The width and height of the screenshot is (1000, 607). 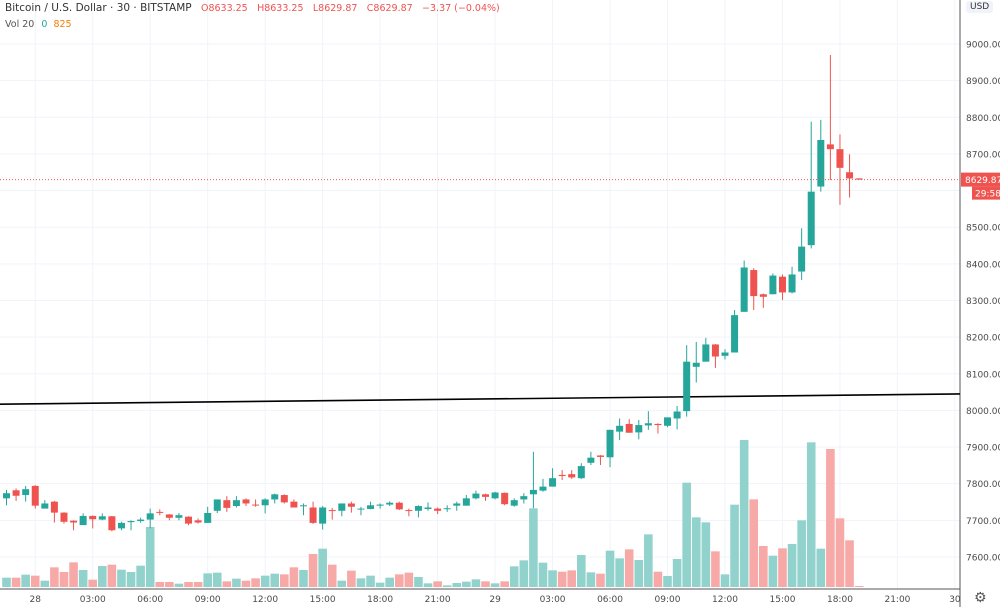 I want to click on currency-button: USD, so click(x=980, y=7).